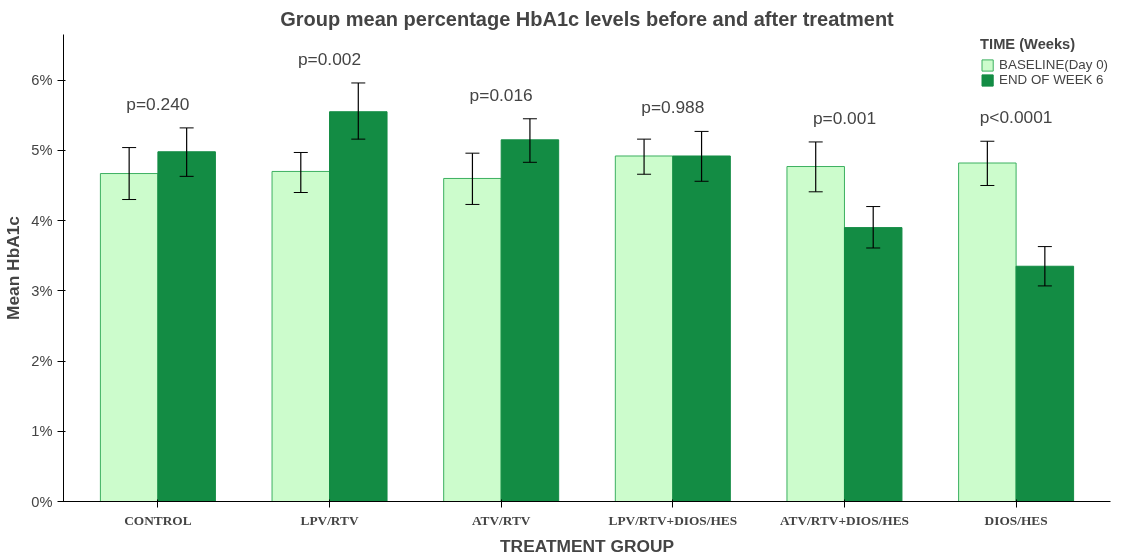 The height and width of the screenshot is (558, 1125). What do you see at coordinates (587, 545) in the screenshot?
I see `x-axis-title: TREATMENT GROUP` at bounding box center [587, 545].